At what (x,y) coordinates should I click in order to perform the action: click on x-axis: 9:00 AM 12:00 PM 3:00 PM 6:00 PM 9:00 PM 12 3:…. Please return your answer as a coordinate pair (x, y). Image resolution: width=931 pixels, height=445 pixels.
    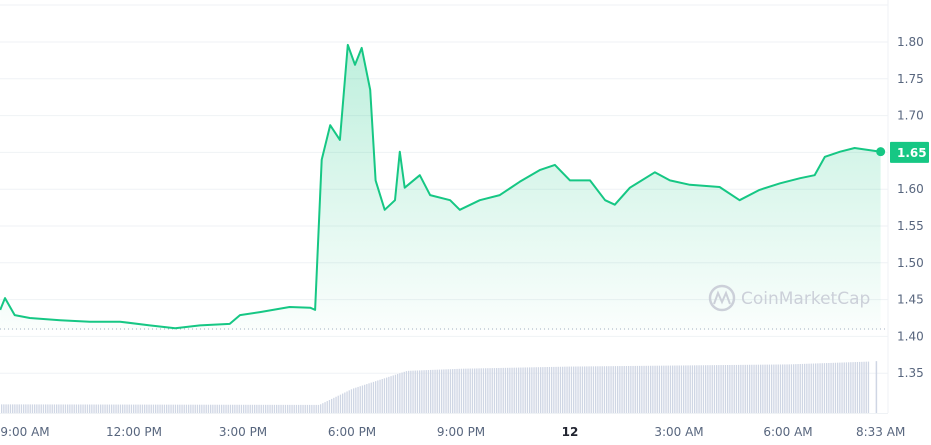
    Looking at the image, I should click on (452, 432).